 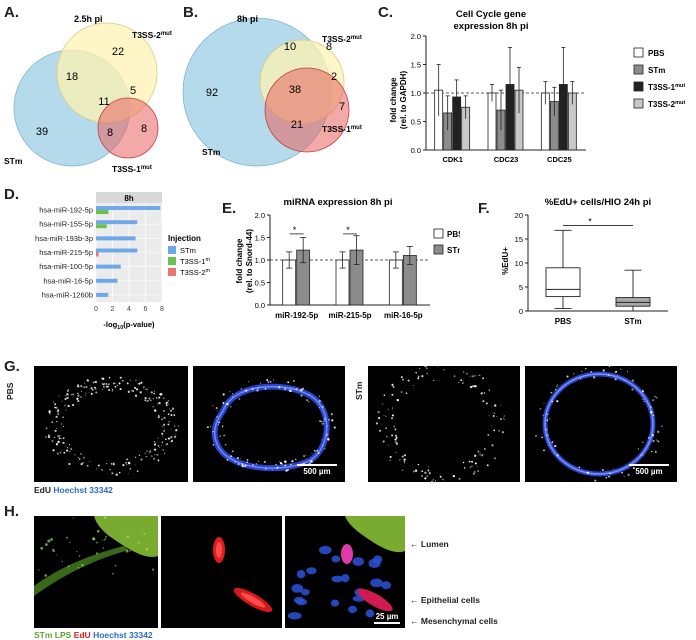 I want to click on chart-c-legend-label: PBS, so click(x=656, y=53).